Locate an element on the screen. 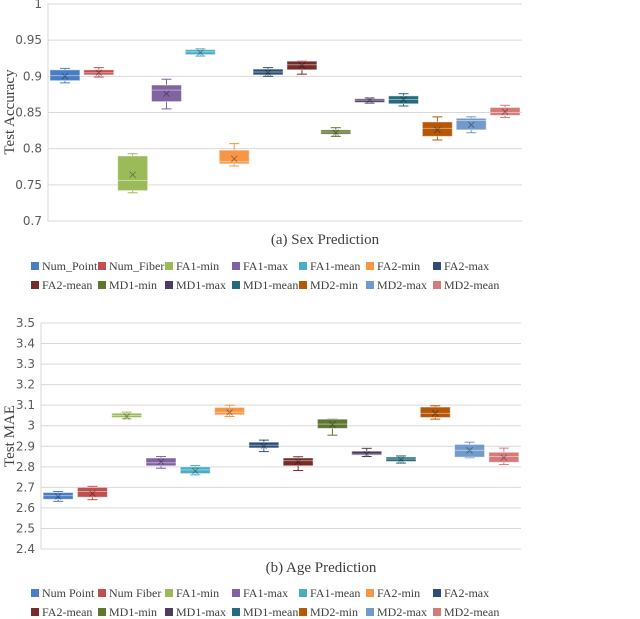 The height and width of the screenshot is (619, 640). y-tick-label: 2.5 is located at coordinates (25, 528).